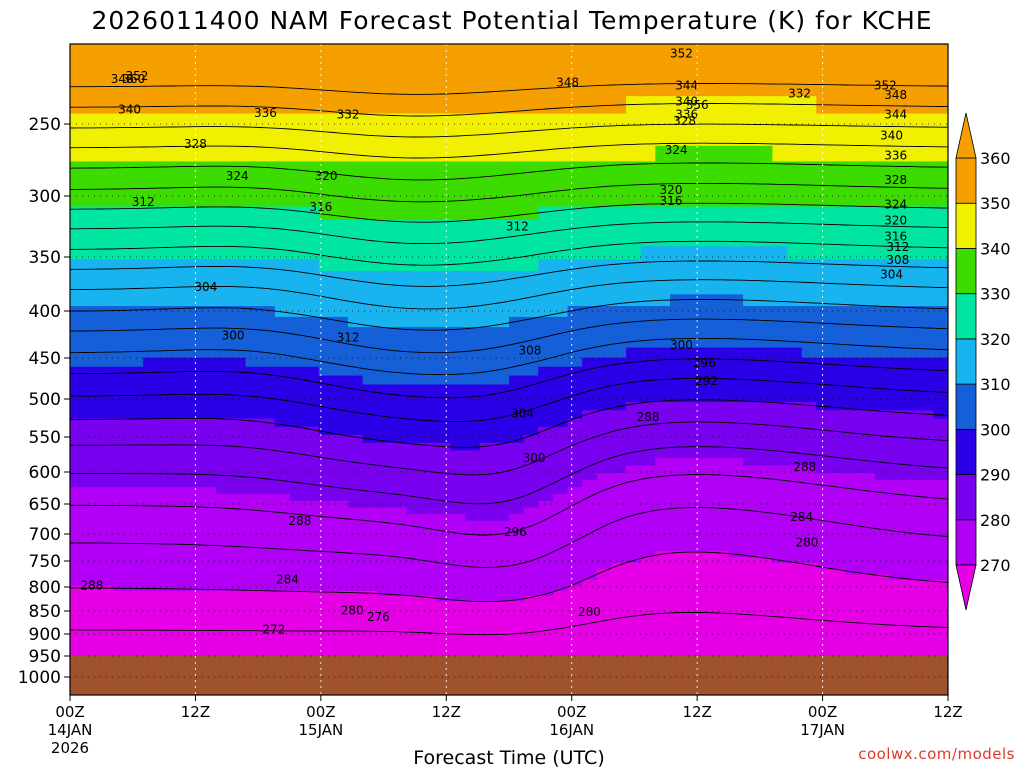 Image resolution: width=1024 pixels, height=768 pixels. I want to click on contour-label-text: 320, so click(671, 190).